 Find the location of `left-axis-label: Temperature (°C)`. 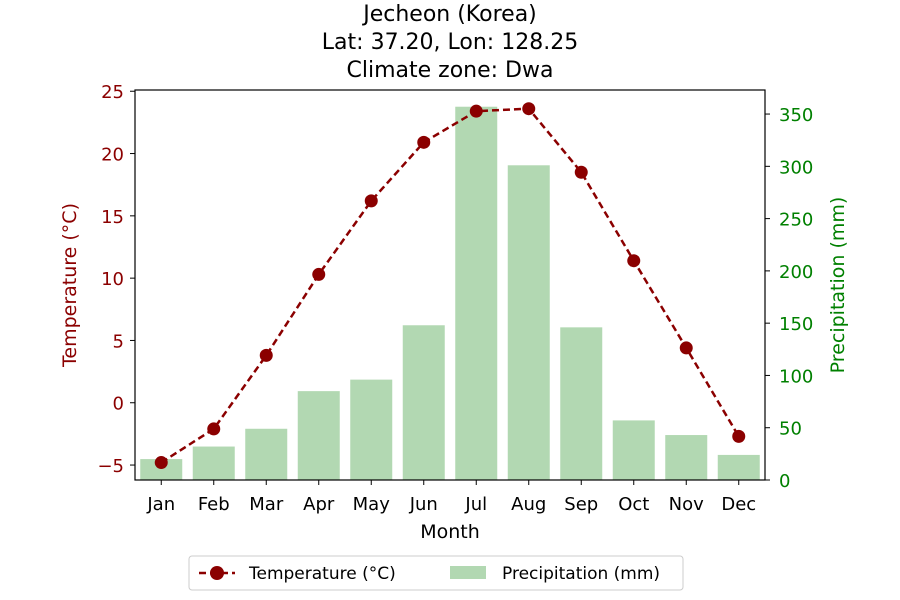

left-axis-label: Temperature (°C) is located at coordinates (70, 285).